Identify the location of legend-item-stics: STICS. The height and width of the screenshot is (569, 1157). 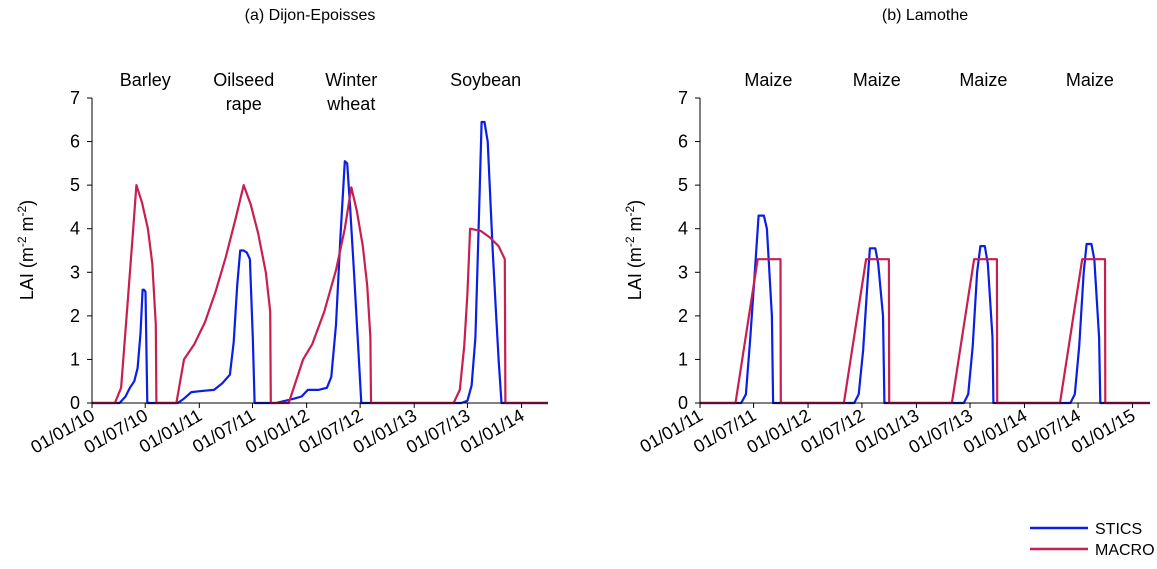
(1086, 529).